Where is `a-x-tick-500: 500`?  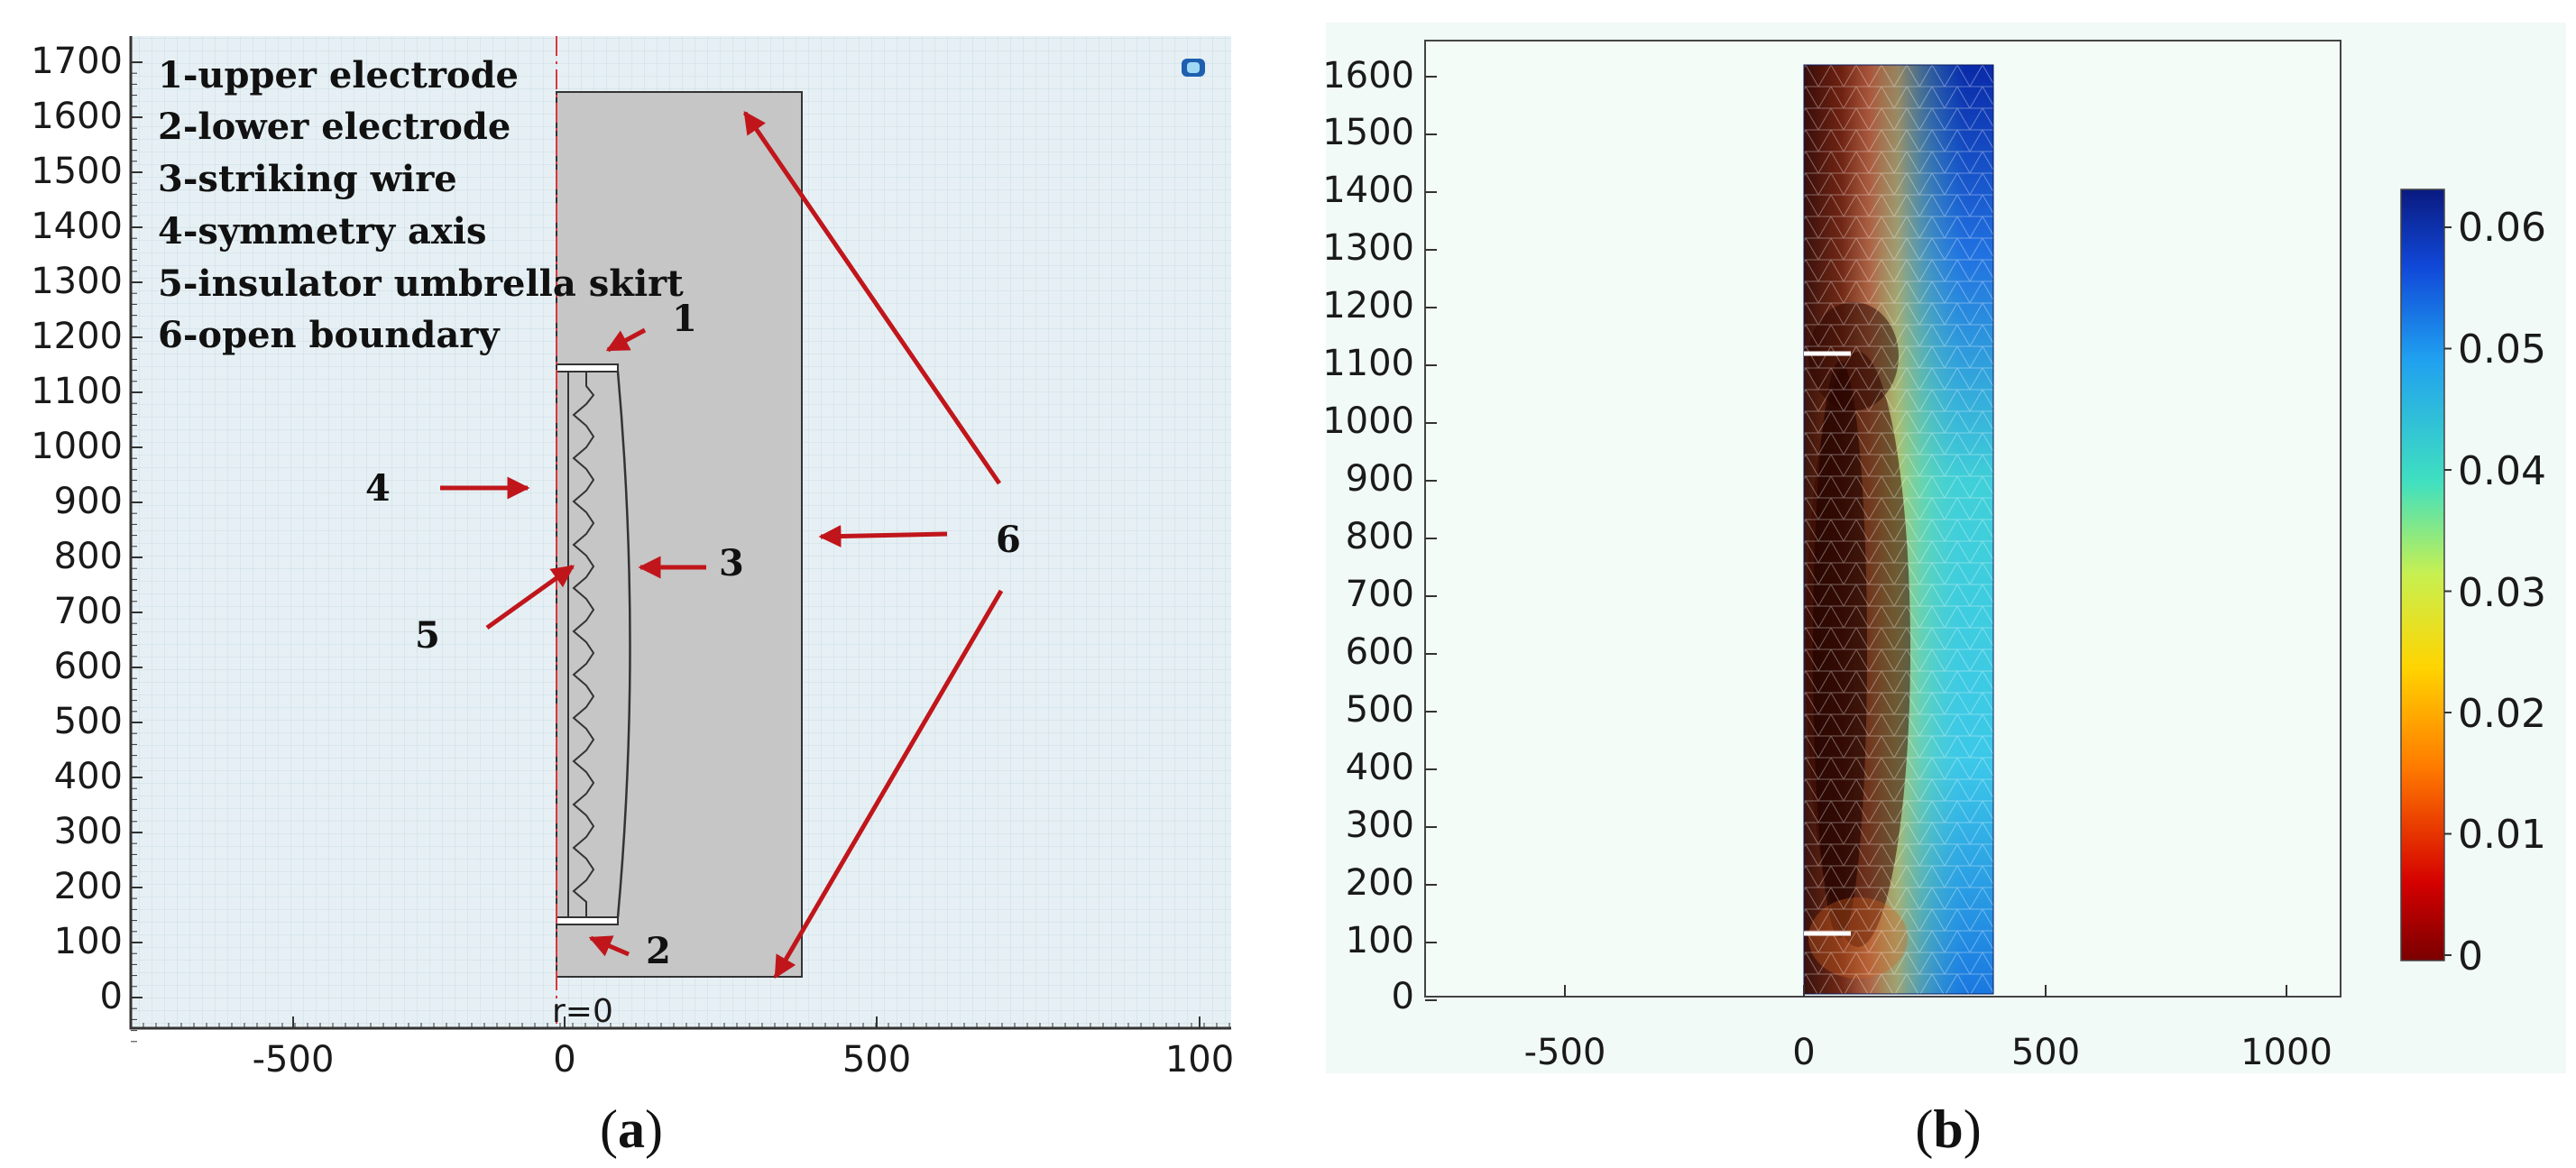
a-x-tick-500: 500 is located at coordinates (877, 1060).